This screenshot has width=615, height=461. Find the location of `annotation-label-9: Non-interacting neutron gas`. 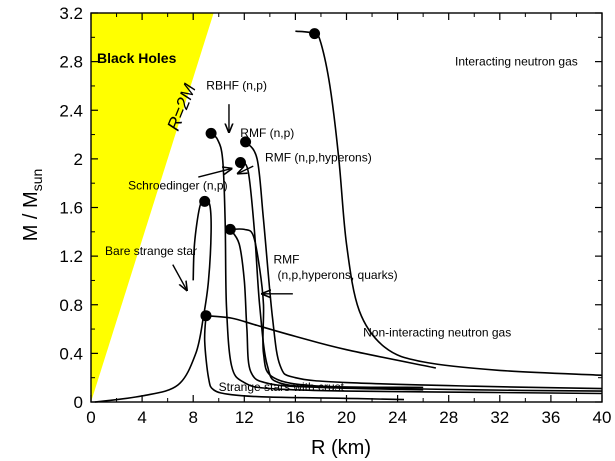

annotation-label-9: Non-interacting neutron gas is located at coordinates (437, 332).